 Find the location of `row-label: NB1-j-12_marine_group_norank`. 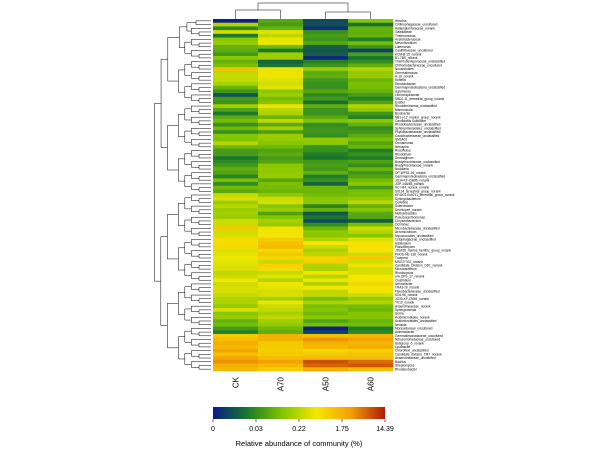

row-label: NB1-j-12_marine_group_norank is located at coordinates (418, 117).